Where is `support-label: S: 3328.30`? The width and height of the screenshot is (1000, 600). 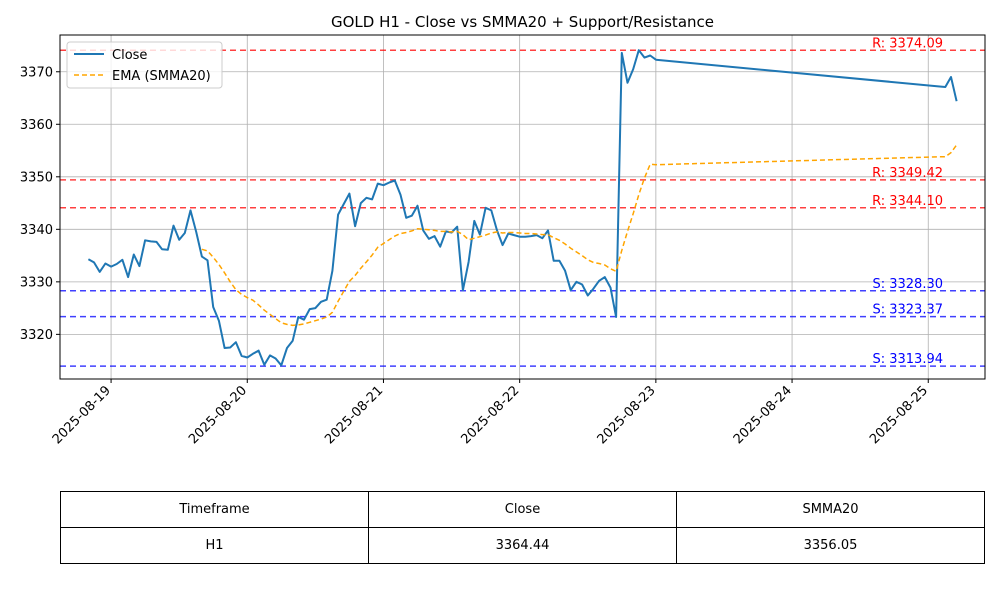
support-label: S: 3328.30 is located at coordinates (907, 284).